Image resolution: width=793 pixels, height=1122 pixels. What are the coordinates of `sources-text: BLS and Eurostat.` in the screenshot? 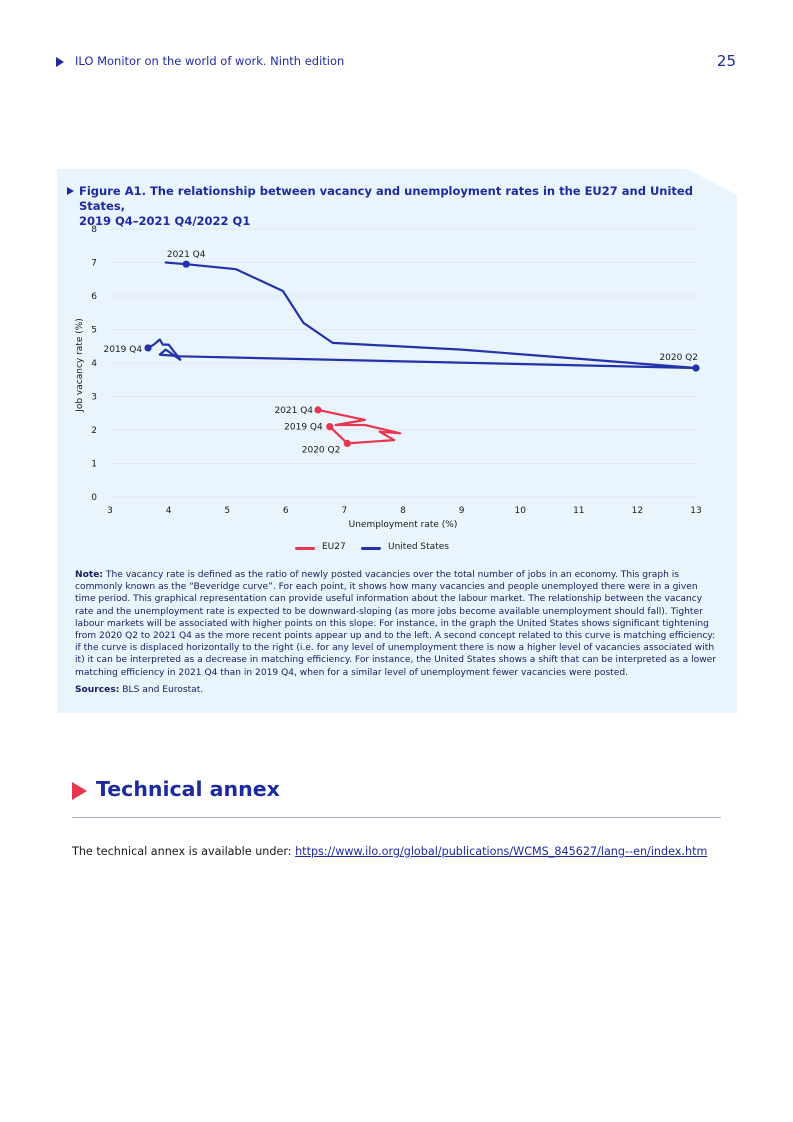 It's located at (163, 690).